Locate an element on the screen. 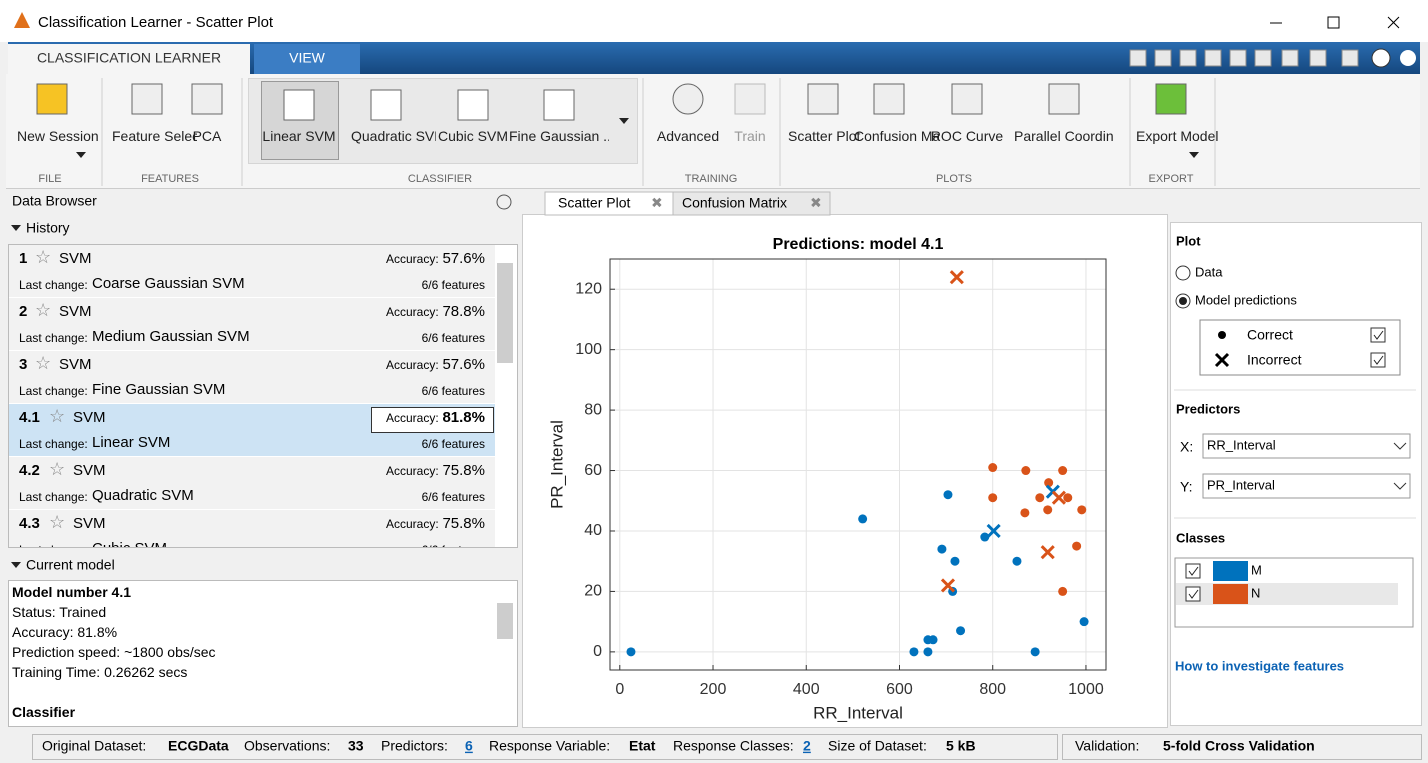  button-label: Train is located at coordinates (750, 136).